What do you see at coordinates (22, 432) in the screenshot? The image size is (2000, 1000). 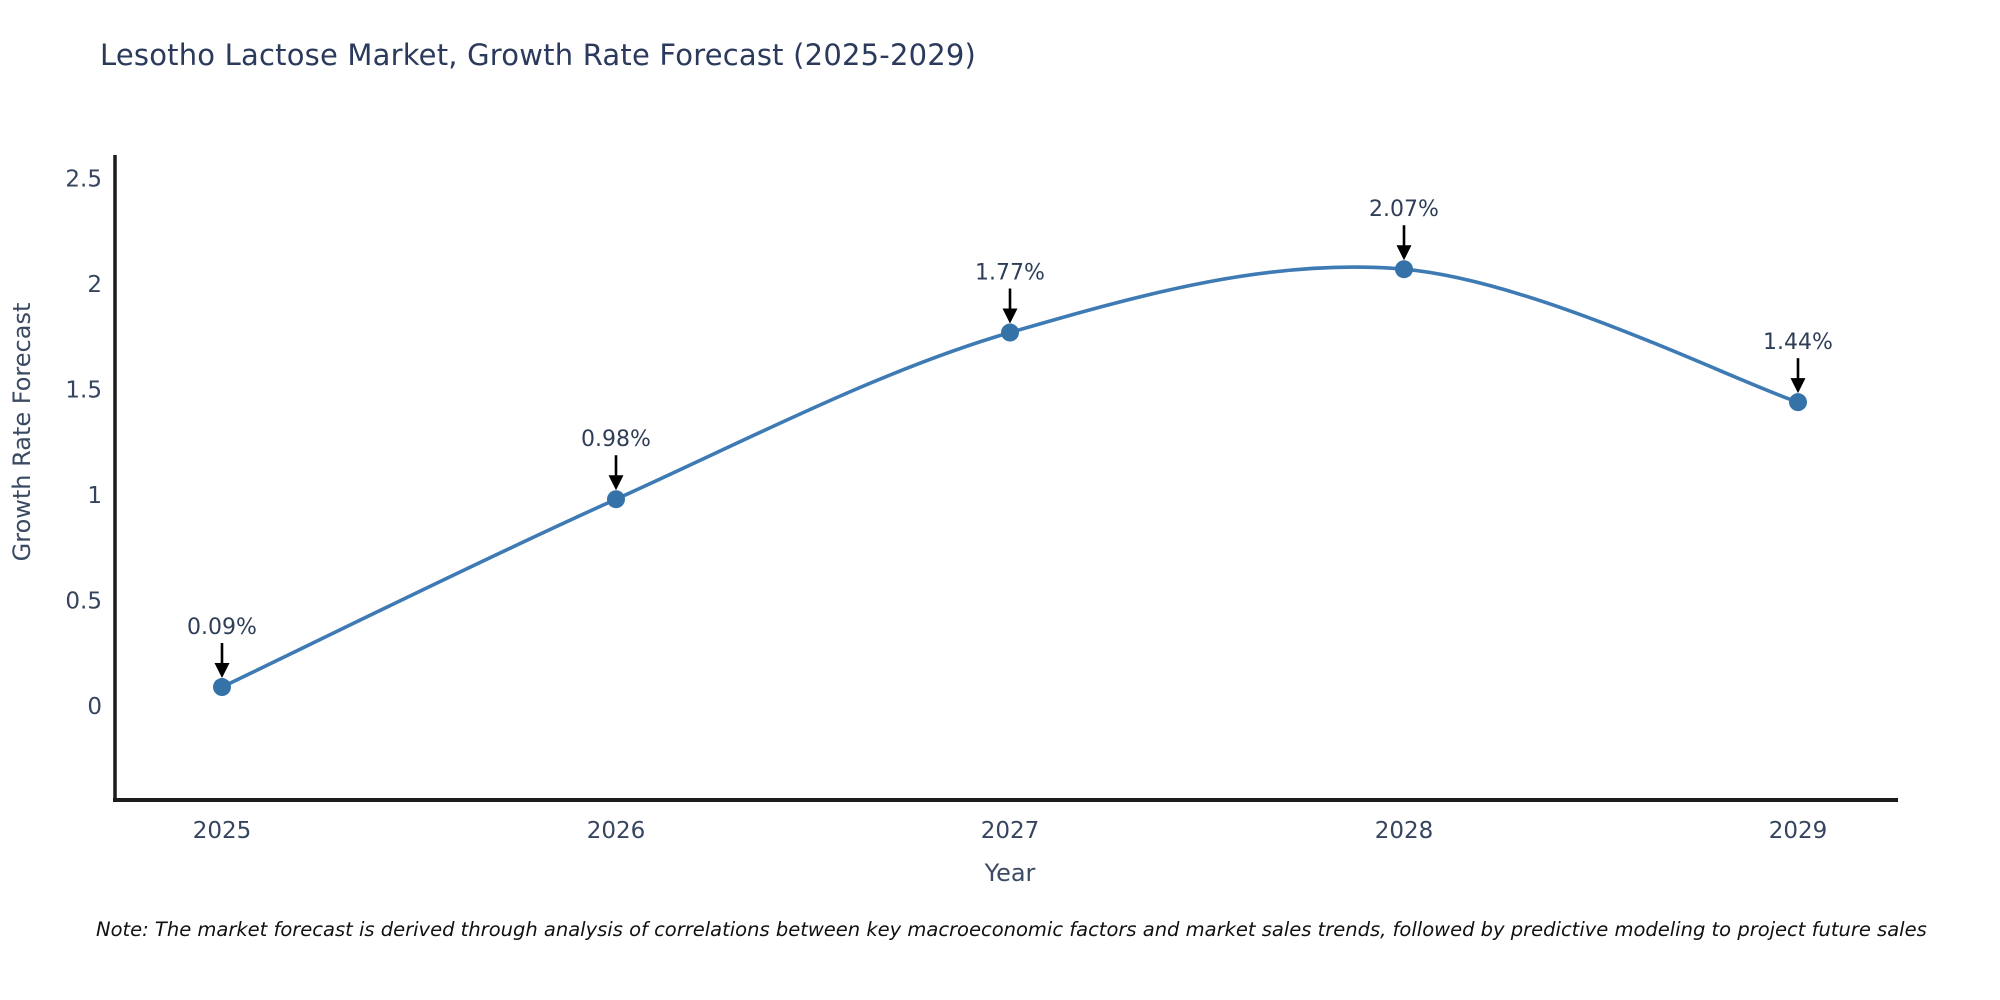 I see `y-axis-title: Growth Rate Forecast` at bounding box center [22, 432].